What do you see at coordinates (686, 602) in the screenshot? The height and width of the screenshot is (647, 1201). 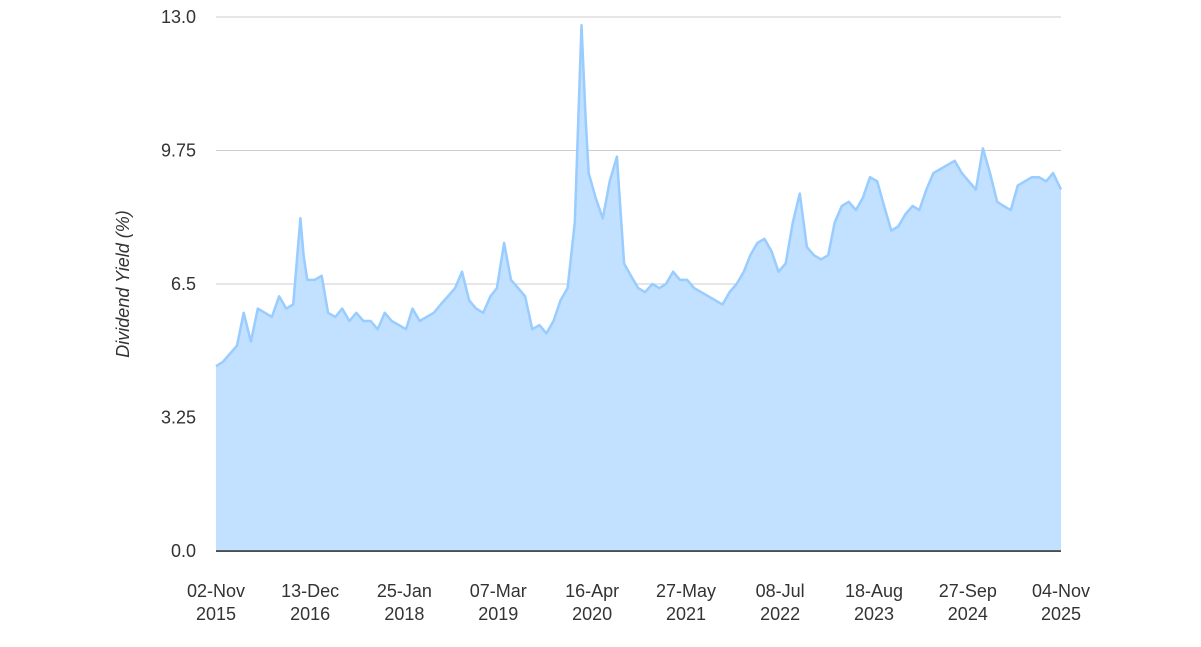 I see `x-tick-label: 27-May 2021` at bounding box center [686, 602].